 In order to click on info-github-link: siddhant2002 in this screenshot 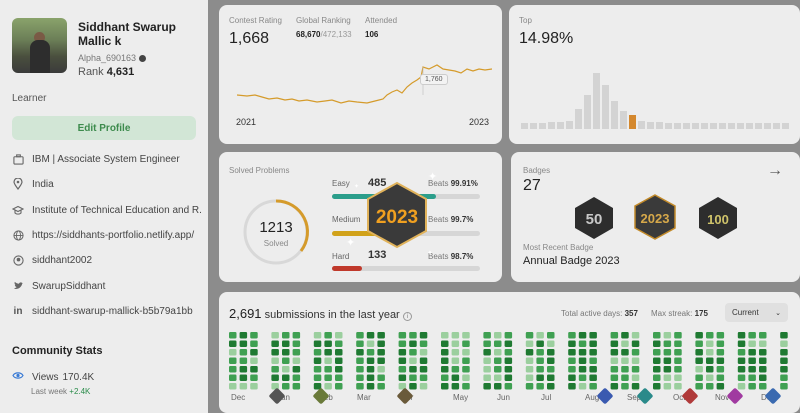, I will do `click(62, 260)`.